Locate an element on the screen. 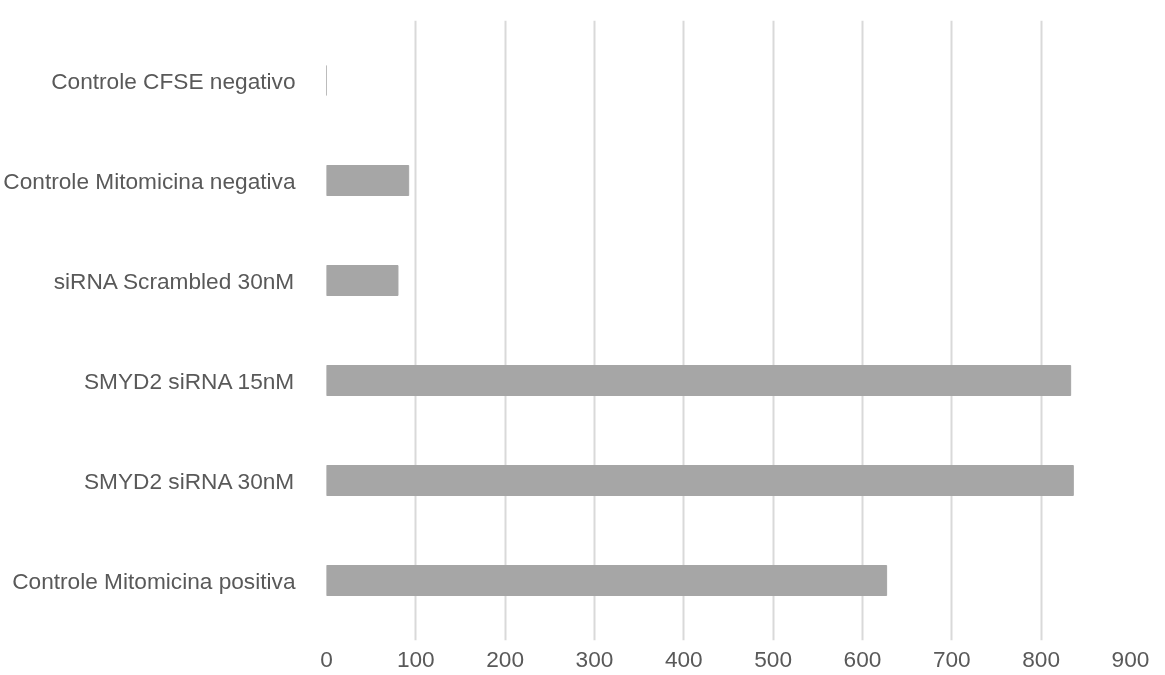 This screenshot has height=675, width=1165. x-tick-label: 100 is located at coordinates (415, 658).